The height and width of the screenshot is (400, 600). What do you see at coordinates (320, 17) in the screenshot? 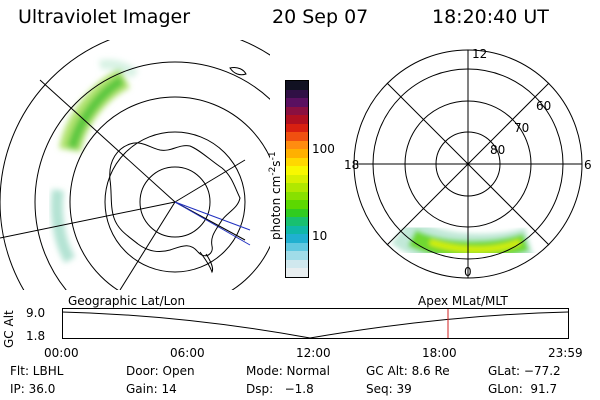
I see `date-label: 20 Sep 07` at bounding box center [320, 17].